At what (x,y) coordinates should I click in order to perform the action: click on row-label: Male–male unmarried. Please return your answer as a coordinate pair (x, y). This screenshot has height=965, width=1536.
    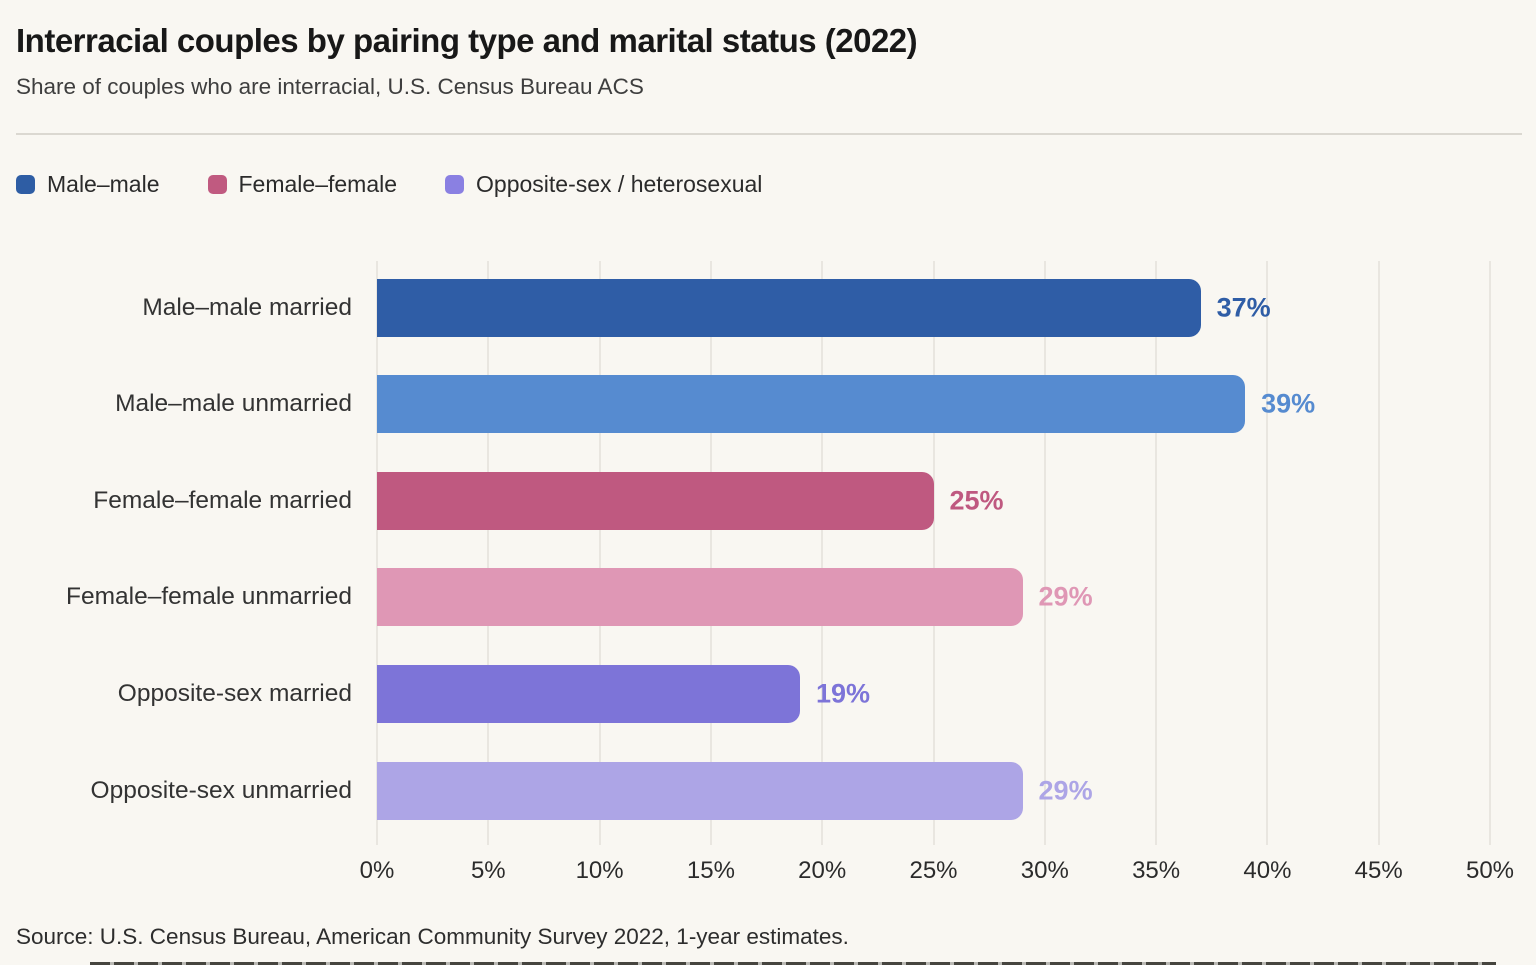
    Looking at the image, I should click on (233, 404).